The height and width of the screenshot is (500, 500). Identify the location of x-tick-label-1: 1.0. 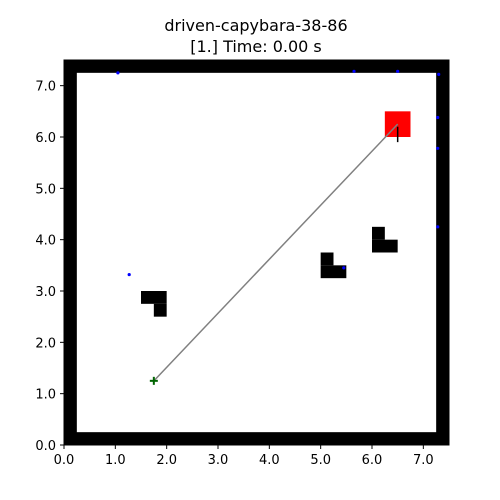
(115, 460).